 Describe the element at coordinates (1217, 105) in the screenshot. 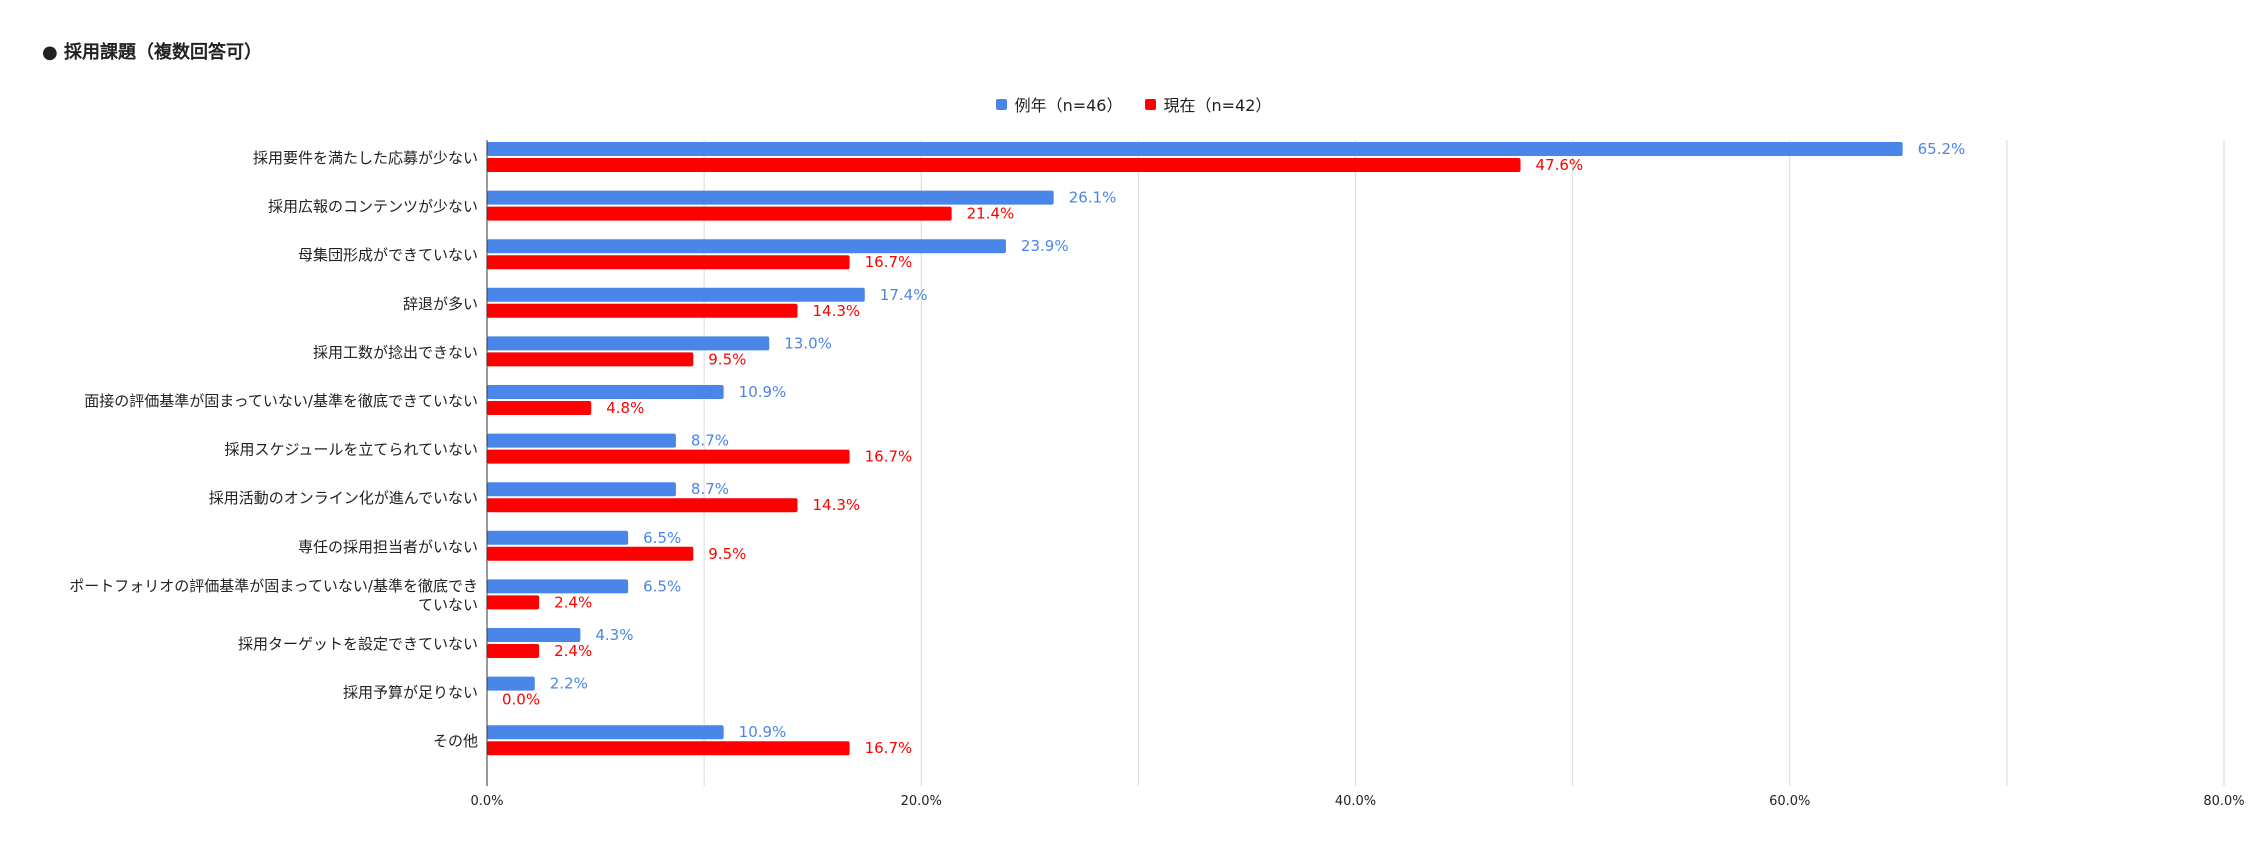

I see `legend-label-curr: 現在（n=42）` at that location.